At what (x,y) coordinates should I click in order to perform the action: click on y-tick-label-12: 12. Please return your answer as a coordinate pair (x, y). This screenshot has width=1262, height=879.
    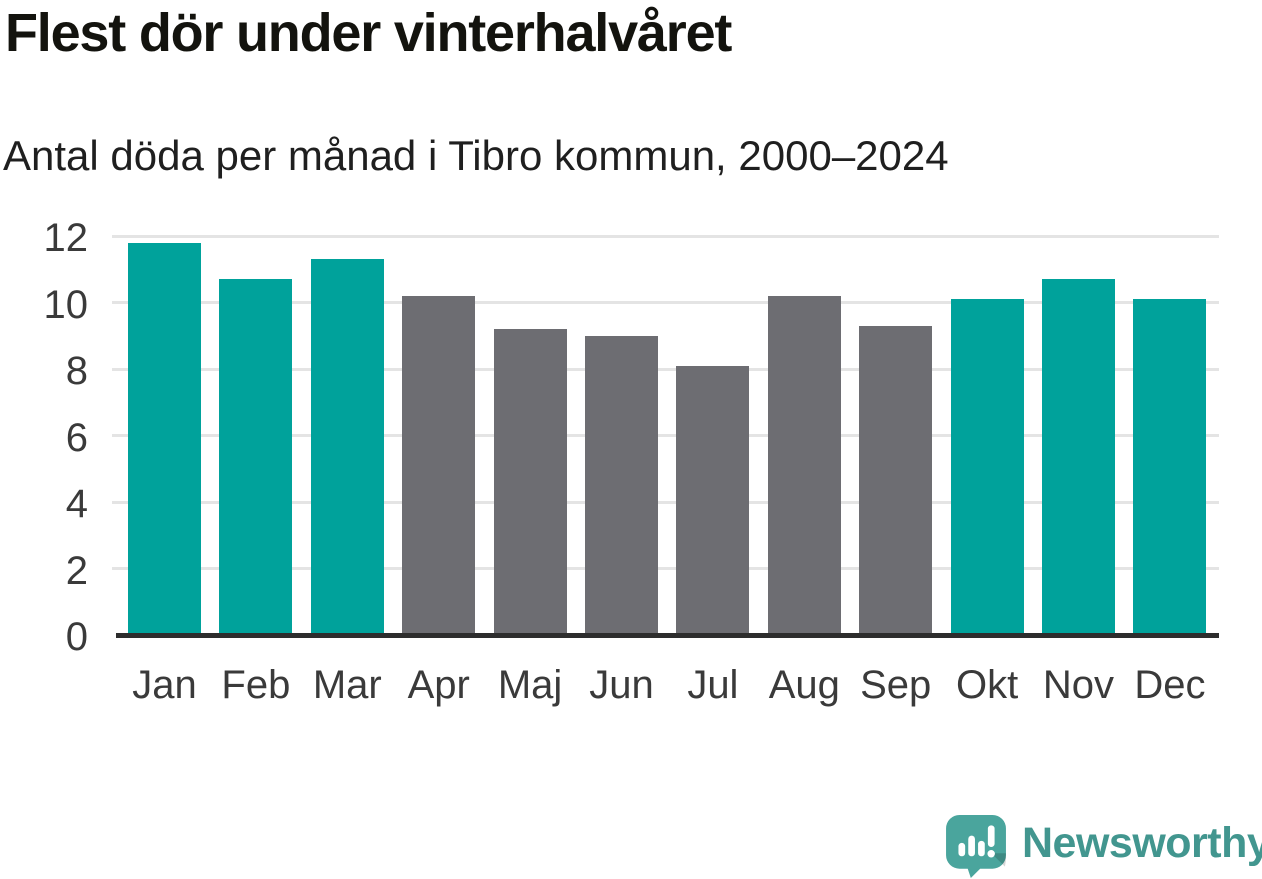
    Looking at the image, I should click on (66, 238).